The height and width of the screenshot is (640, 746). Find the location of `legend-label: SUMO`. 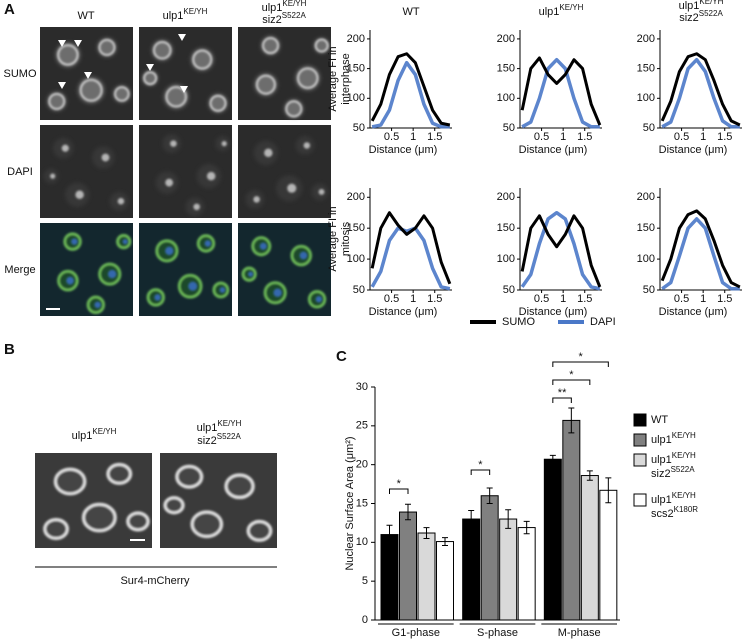

legend-label: SUMO is located at coordinates (518, 322).